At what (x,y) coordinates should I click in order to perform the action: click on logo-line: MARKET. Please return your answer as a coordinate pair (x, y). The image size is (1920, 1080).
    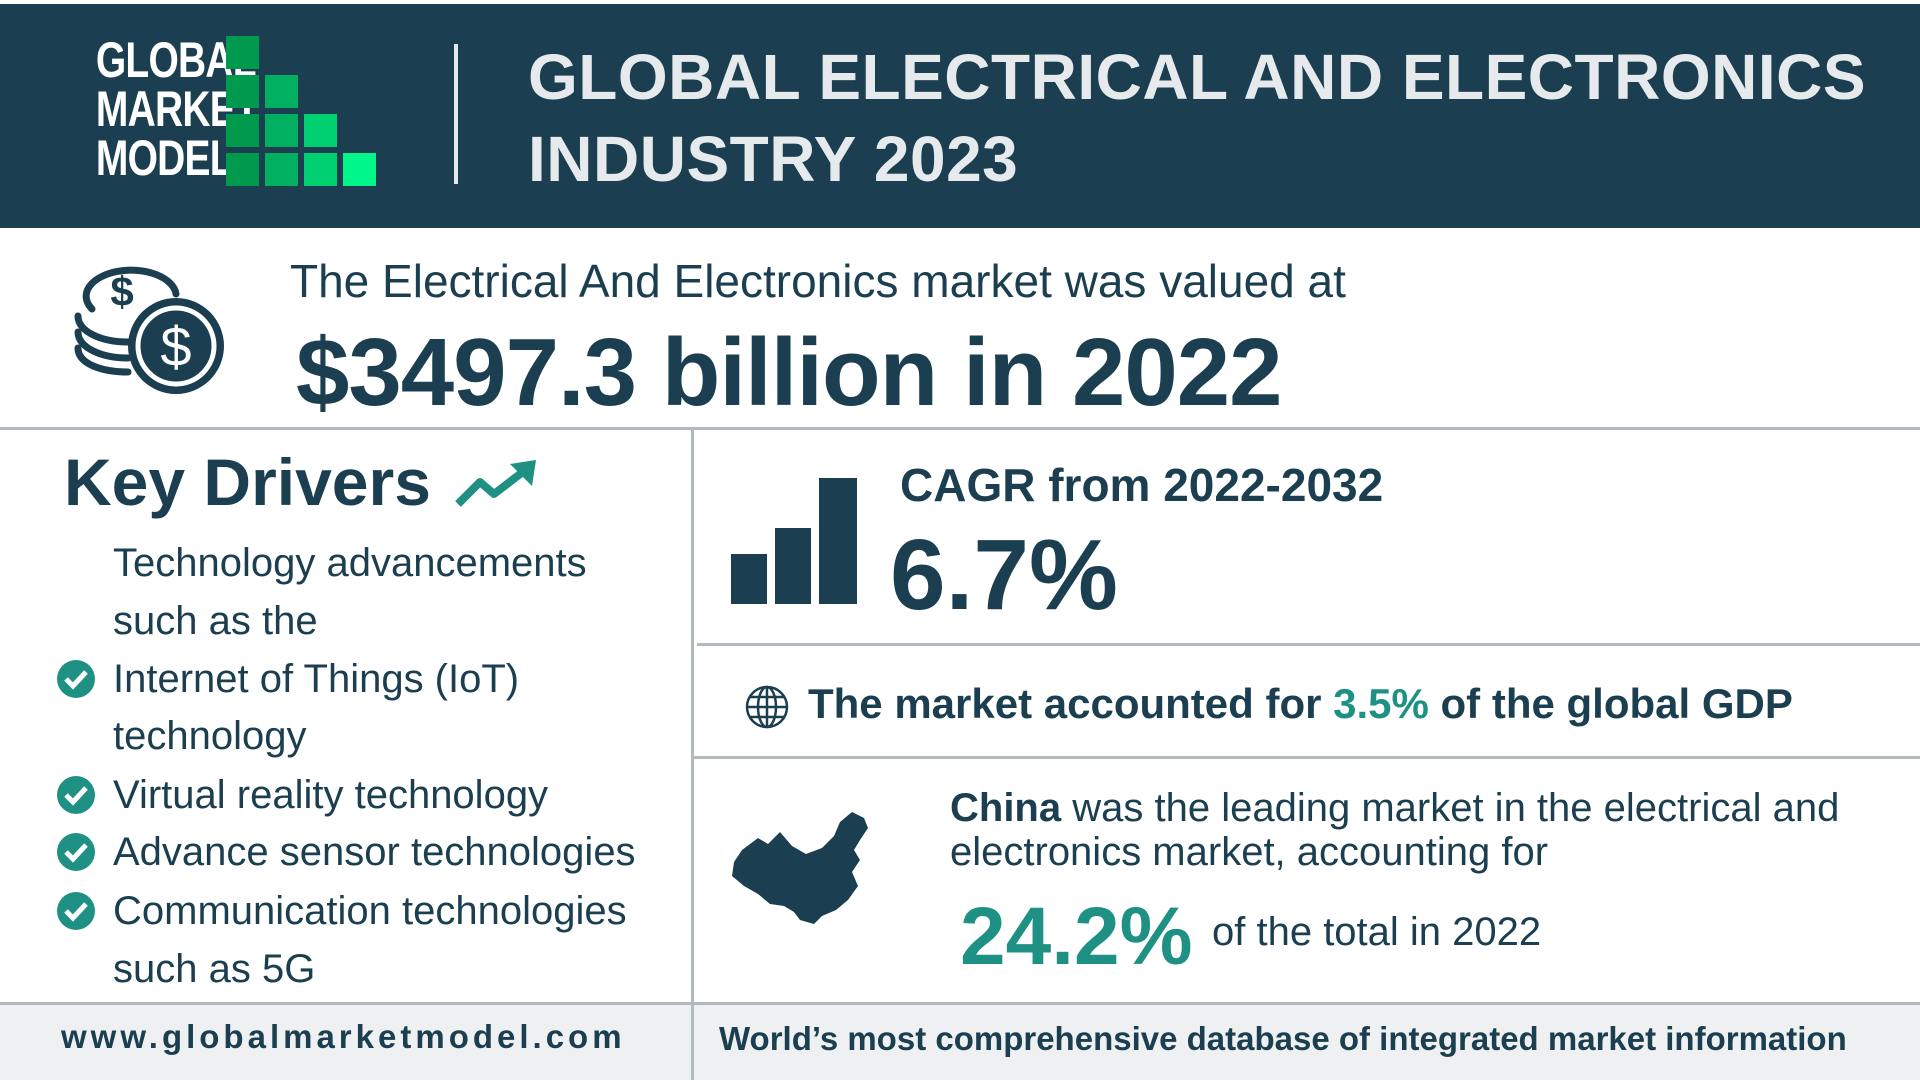
    Looking at the image, I should click on (177, 109).